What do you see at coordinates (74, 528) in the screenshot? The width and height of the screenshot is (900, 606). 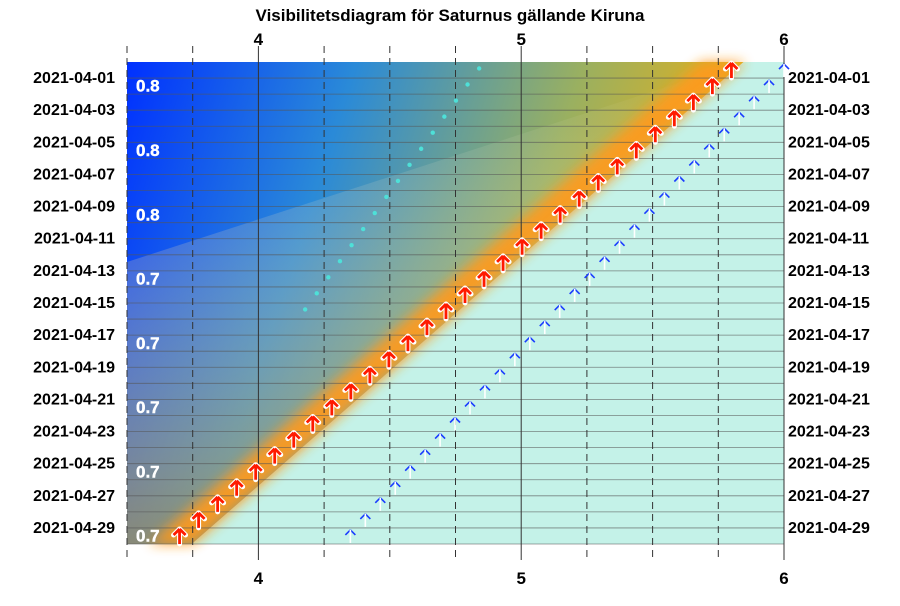 I see `left-date-label: 2021-04-29` at bounding box center [74, 528].